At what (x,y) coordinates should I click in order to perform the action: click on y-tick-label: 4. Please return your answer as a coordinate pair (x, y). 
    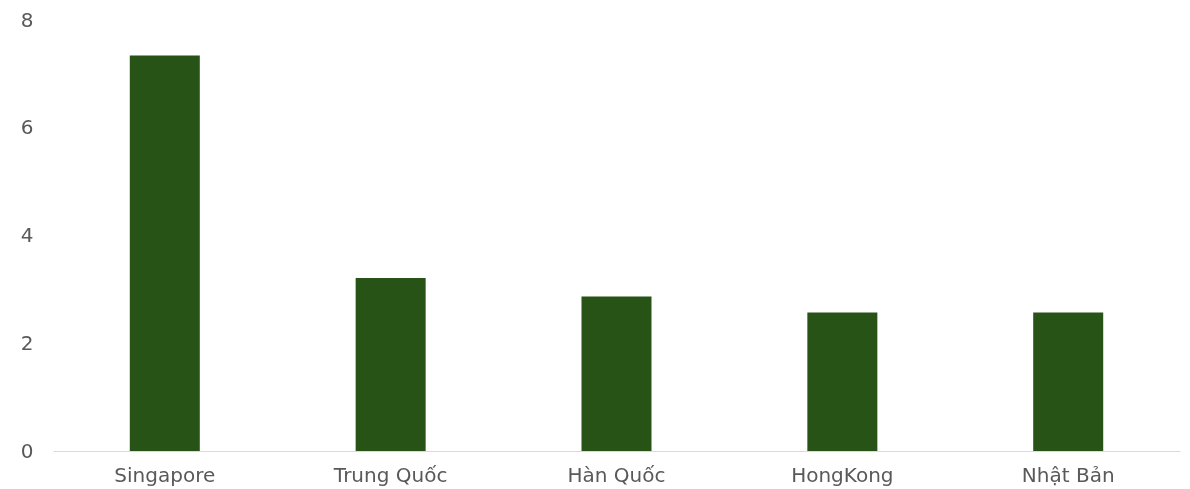
    Looking at the image, I should click on (27, 235).